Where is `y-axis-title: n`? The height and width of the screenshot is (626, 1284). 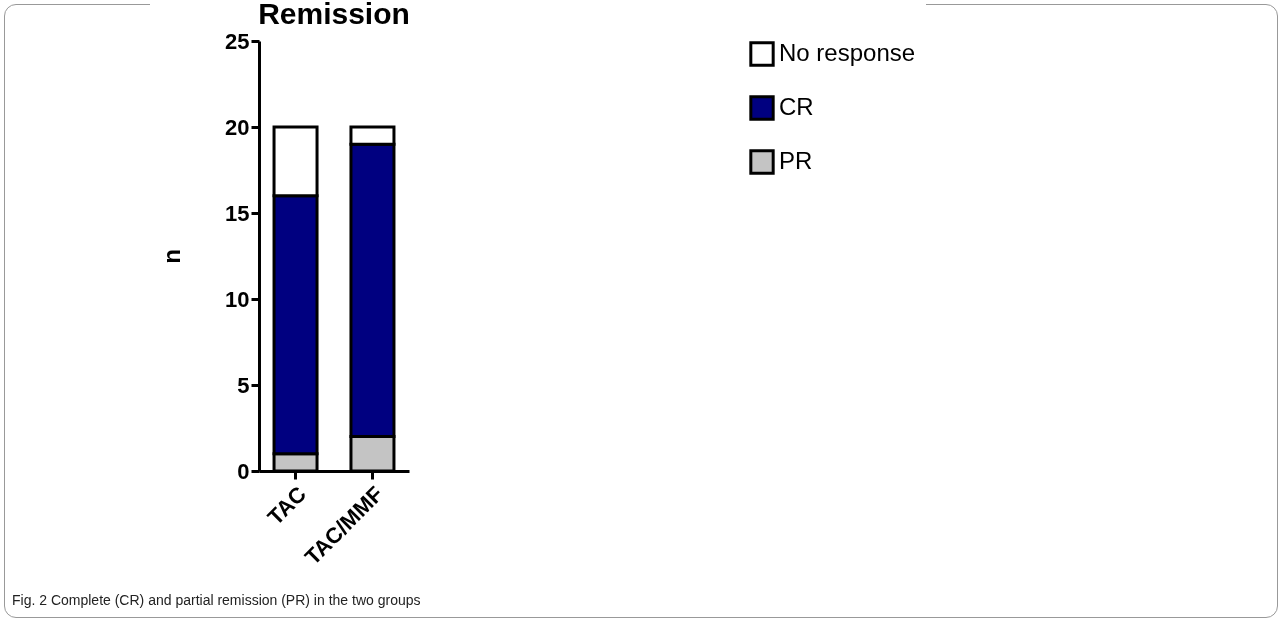 y-axis-title: n is located at coordinates (172, 256).